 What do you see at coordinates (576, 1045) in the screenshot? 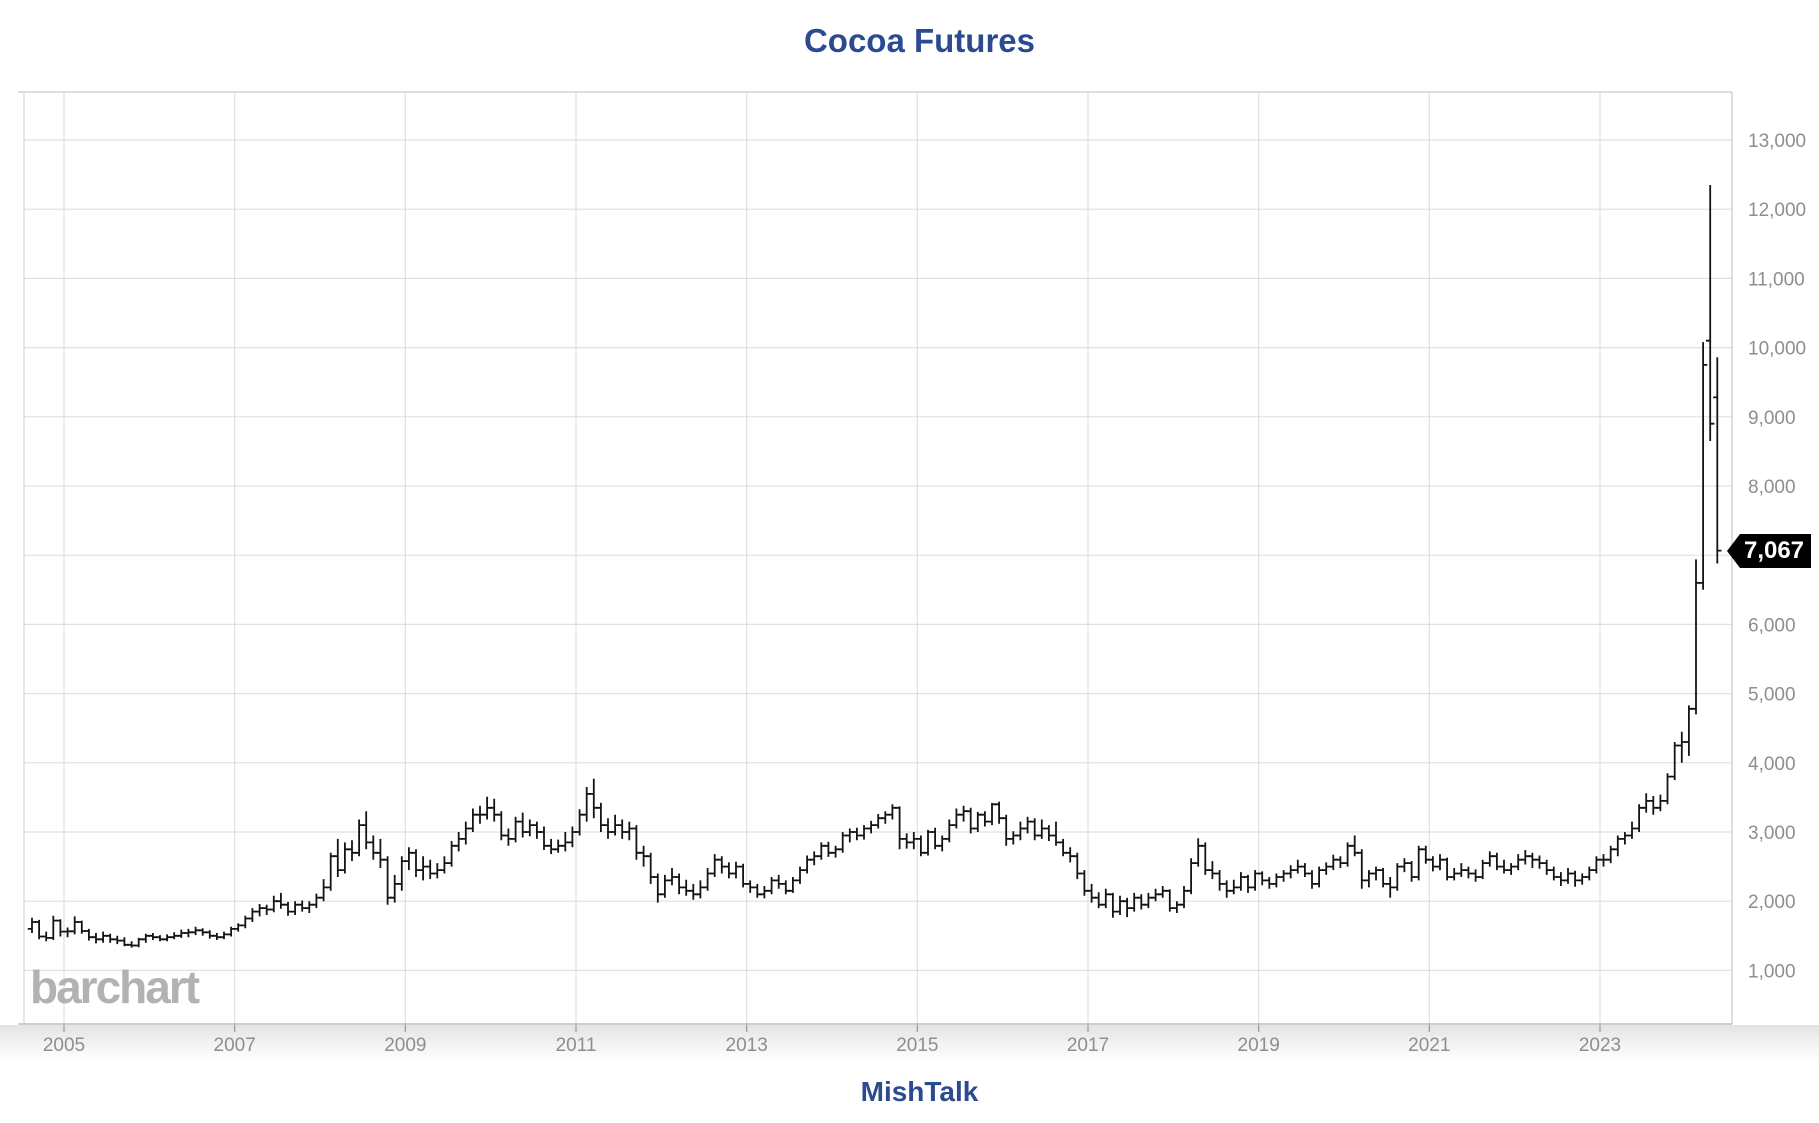
I see `x-axis-label: 2011` at bounding box center [576, 1045].